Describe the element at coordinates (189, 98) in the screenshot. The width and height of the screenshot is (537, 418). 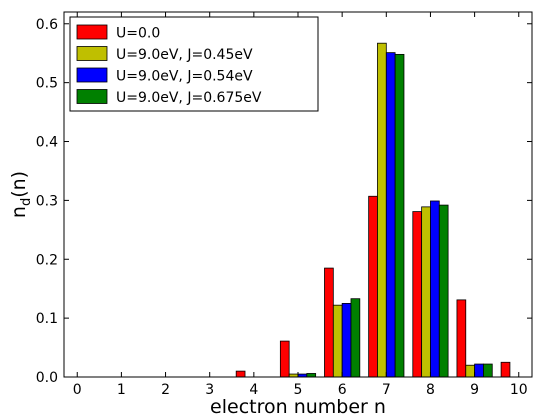
I see `legend-label: U=9.0eV, J=0.675eV` at that location.